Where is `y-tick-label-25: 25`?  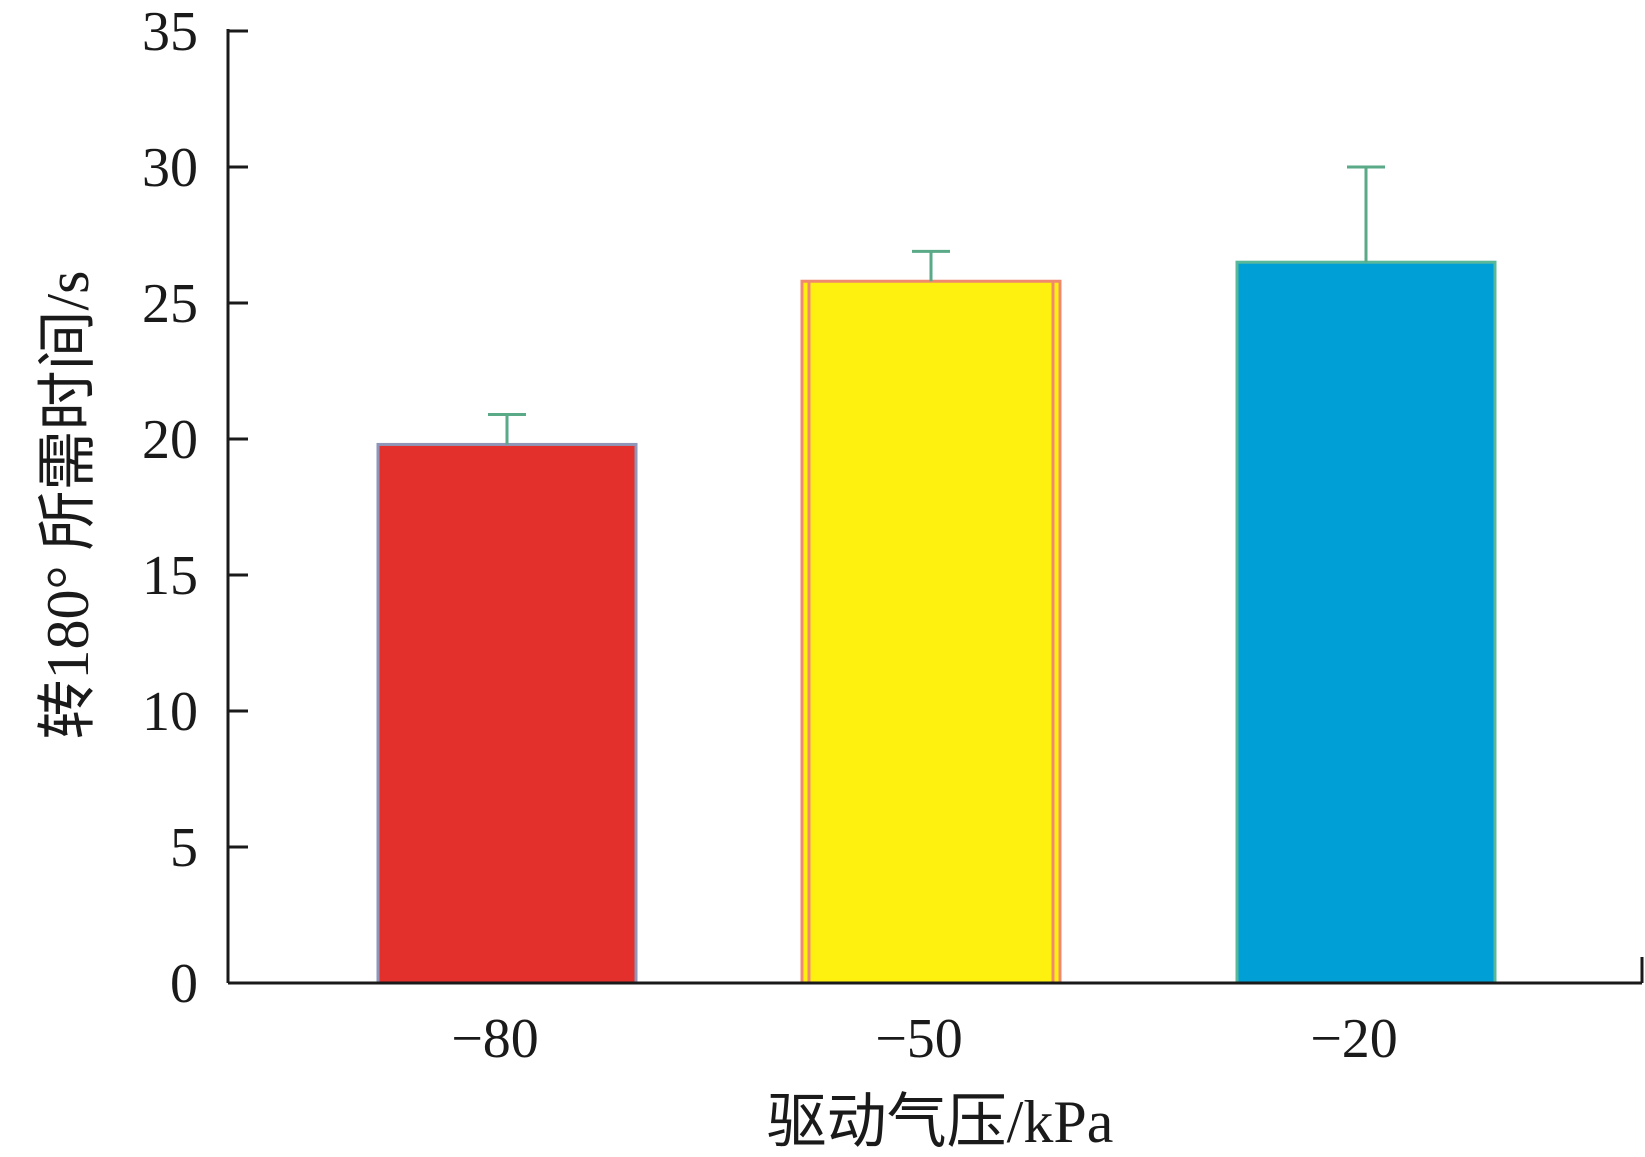
y-tick-label-25: 25 is located at coordinates (170, 304).